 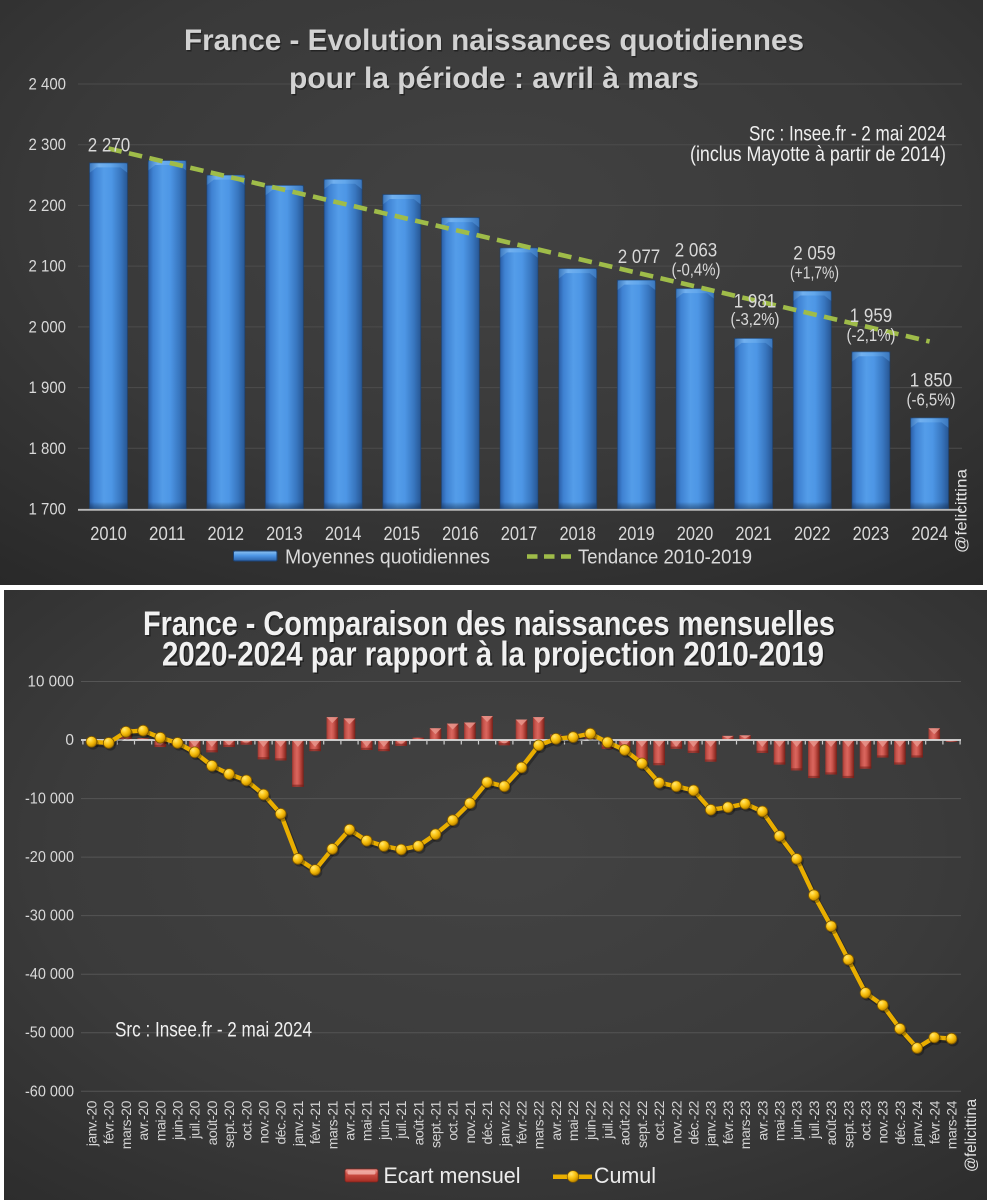 What do you see at coordinates (49, 857) in the screenshot?
I see `svg-text: -20 000` at bounding box center [49, 857].